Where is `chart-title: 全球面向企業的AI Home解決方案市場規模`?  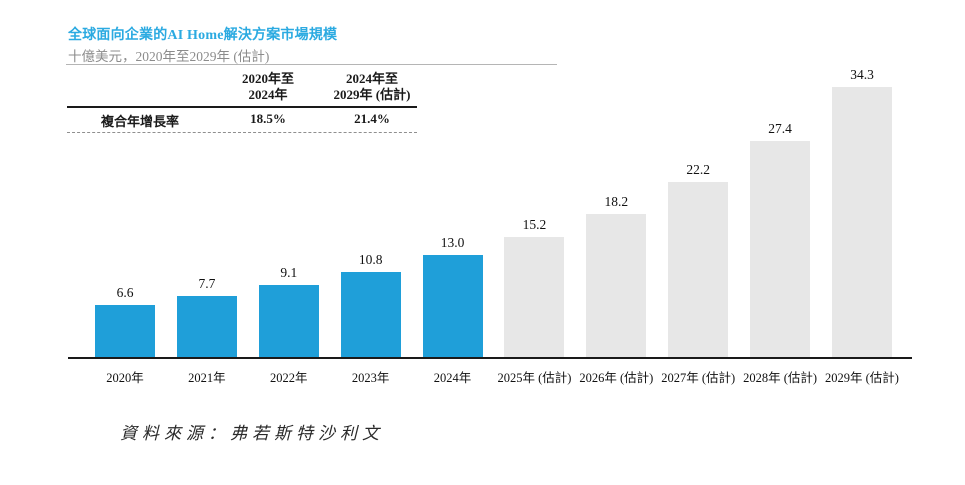 chart-title: 全球面向企業的AI Home解決方案市場規模 is located at coordinates (203, 35).